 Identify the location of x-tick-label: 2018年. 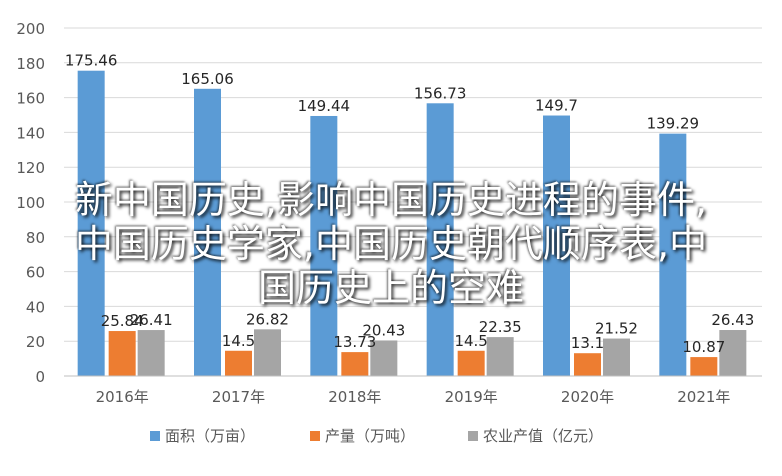
(354, 397).